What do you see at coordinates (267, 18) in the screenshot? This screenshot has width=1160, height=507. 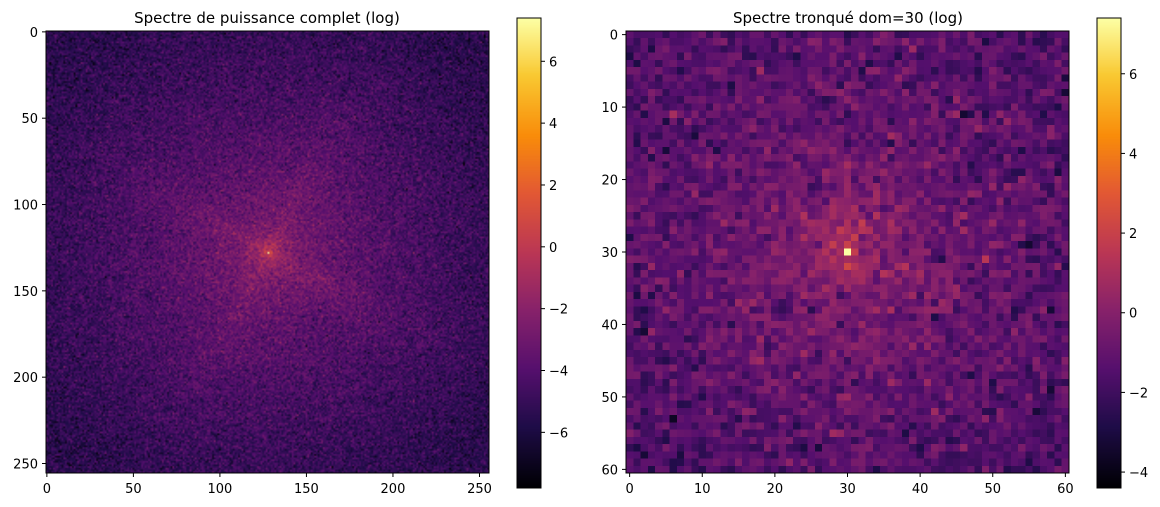 I see `chart-title: Spectre de puissance complet (log)` at bounding box center [267, 18].